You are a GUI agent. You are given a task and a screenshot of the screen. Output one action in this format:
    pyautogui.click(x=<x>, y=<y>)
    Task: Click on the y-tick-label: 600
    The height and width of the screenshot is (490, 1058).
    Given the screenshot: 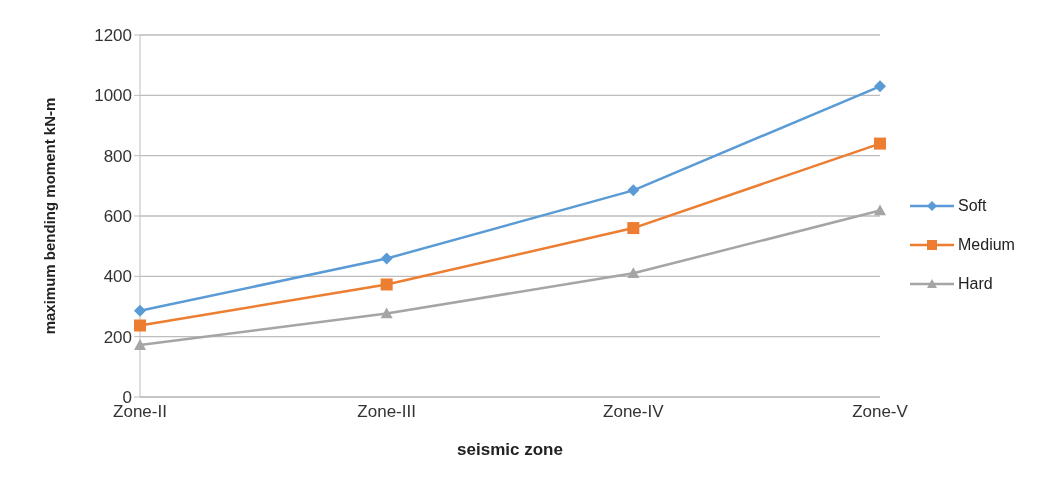 What is the action you would take?
    pyautogui.click(x=117, y=217)
    